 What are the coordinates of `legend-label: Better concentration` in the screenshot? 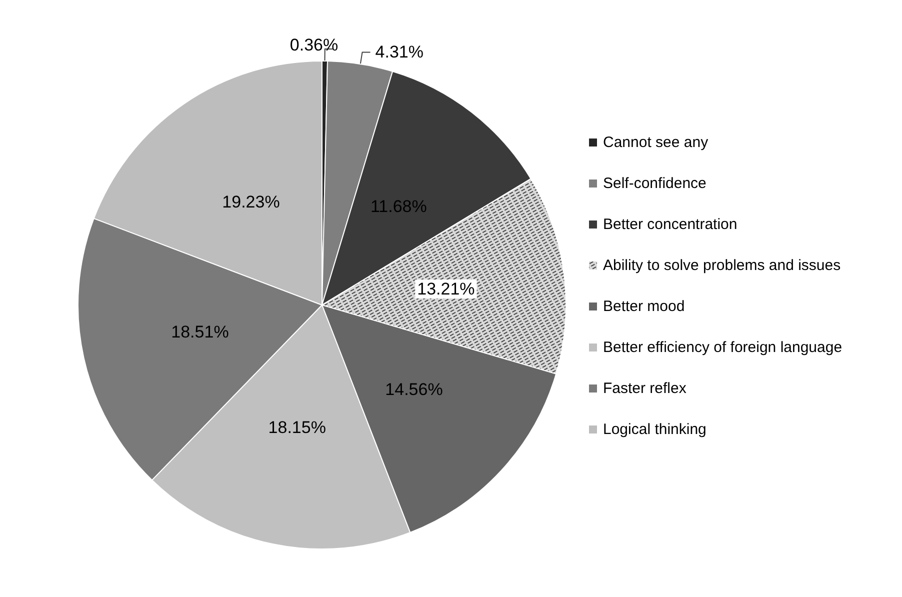 It's located at (670, 224).